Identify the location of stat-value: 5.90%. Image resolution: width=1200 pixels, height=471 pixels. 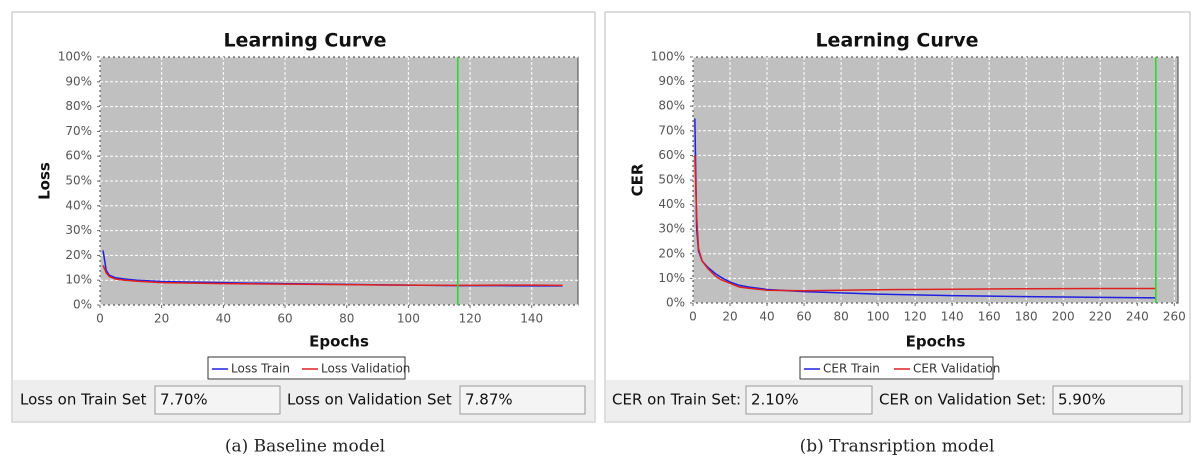
(1082, 400).